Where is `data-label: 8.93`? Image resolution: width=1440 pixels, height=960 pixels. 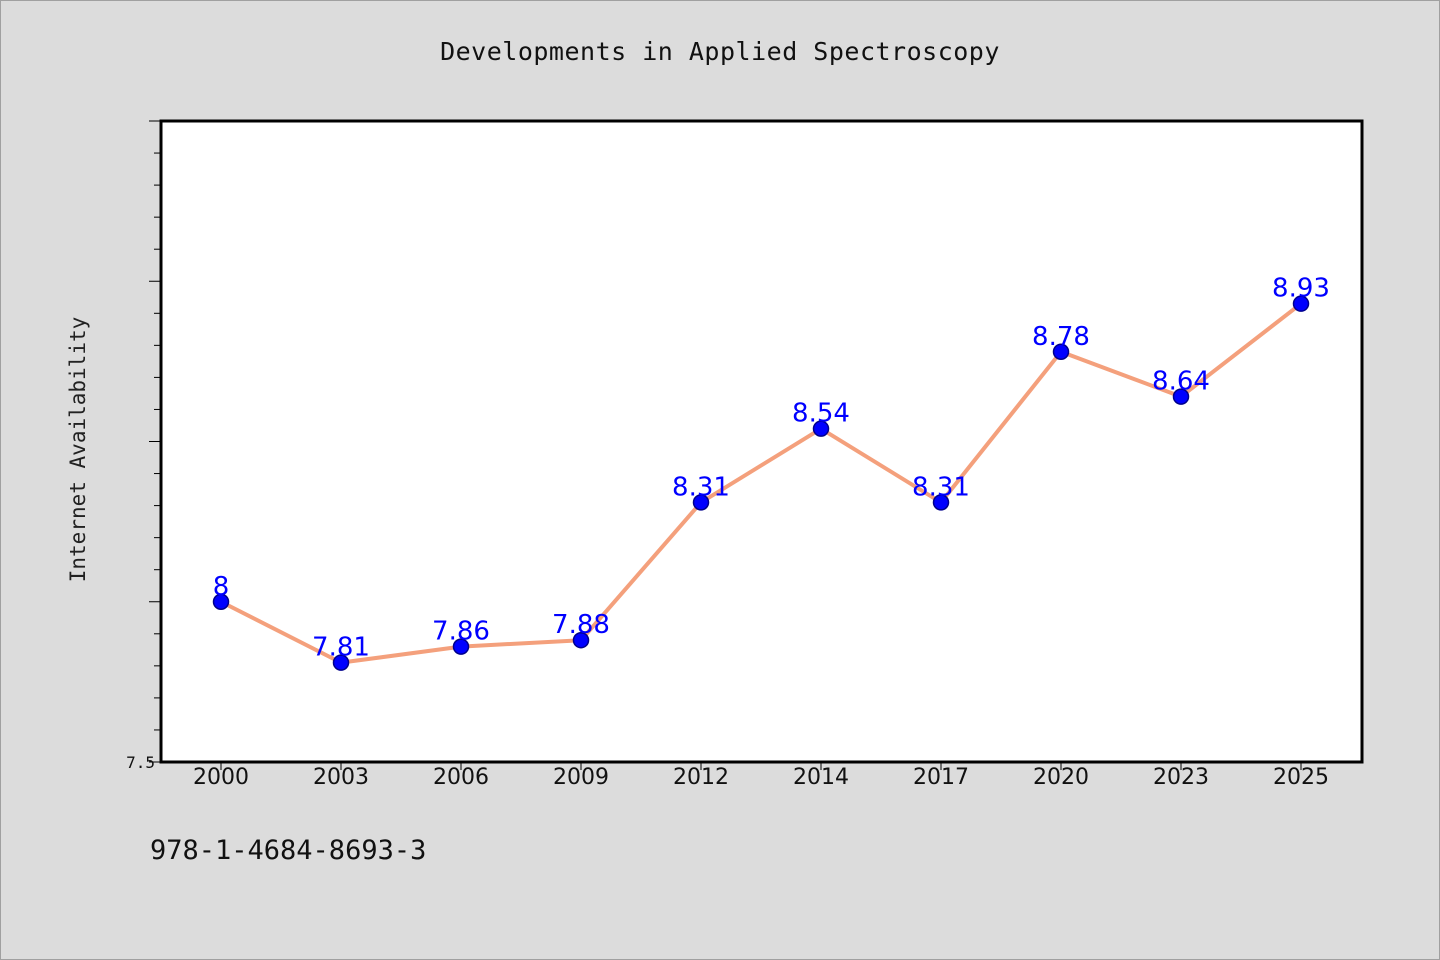 data-label: 8.93 is located at coordinates (1301, 289).